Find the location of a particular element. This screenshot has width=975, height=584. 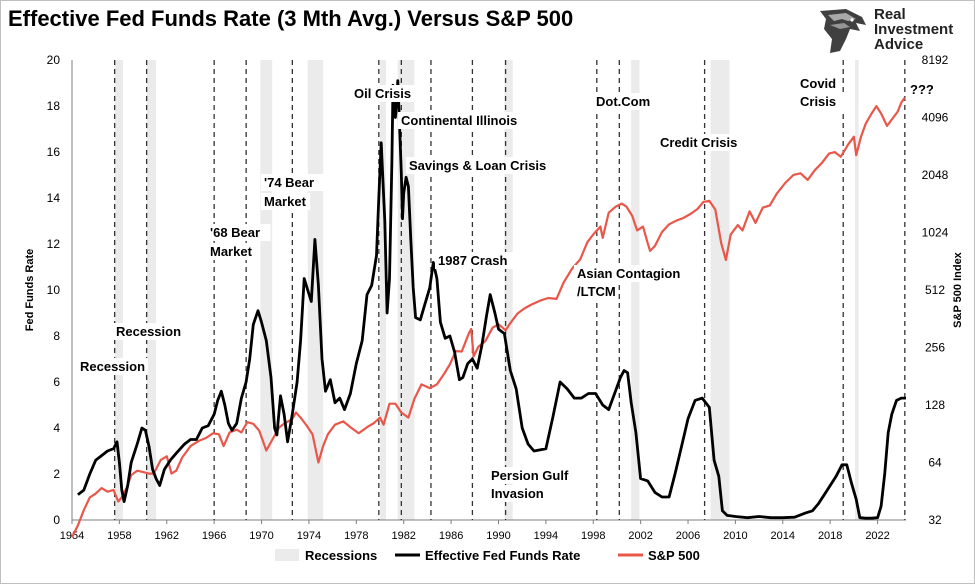

y-right-tick-label: 1024 is located at coordinates (935, 233).